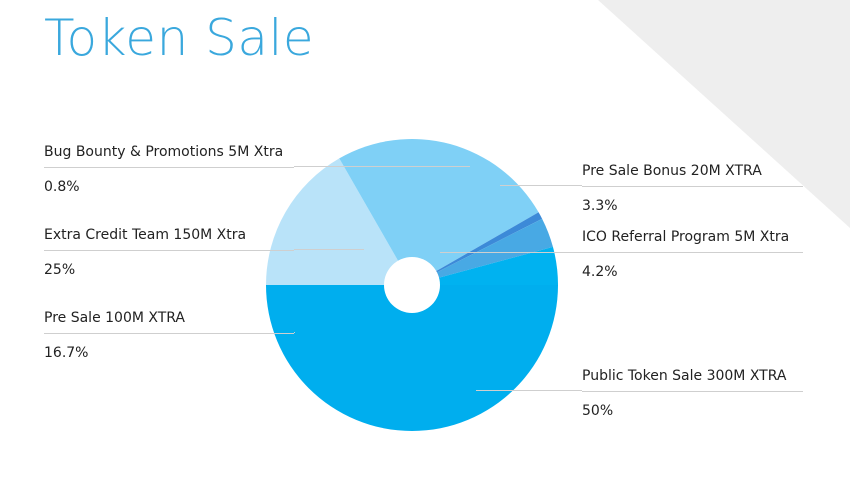 This screenshot has width=850, height=477. I want to click on legend-item-pre-sale-bonus: Pre Sale Bonus 20M XTRA 3.3%, so click(692, 188).